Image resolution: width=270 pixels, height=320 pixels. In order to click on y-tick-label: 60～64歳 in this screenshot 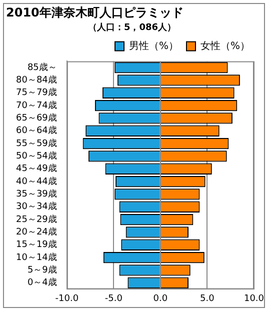, I will do `click(36, 130)`.